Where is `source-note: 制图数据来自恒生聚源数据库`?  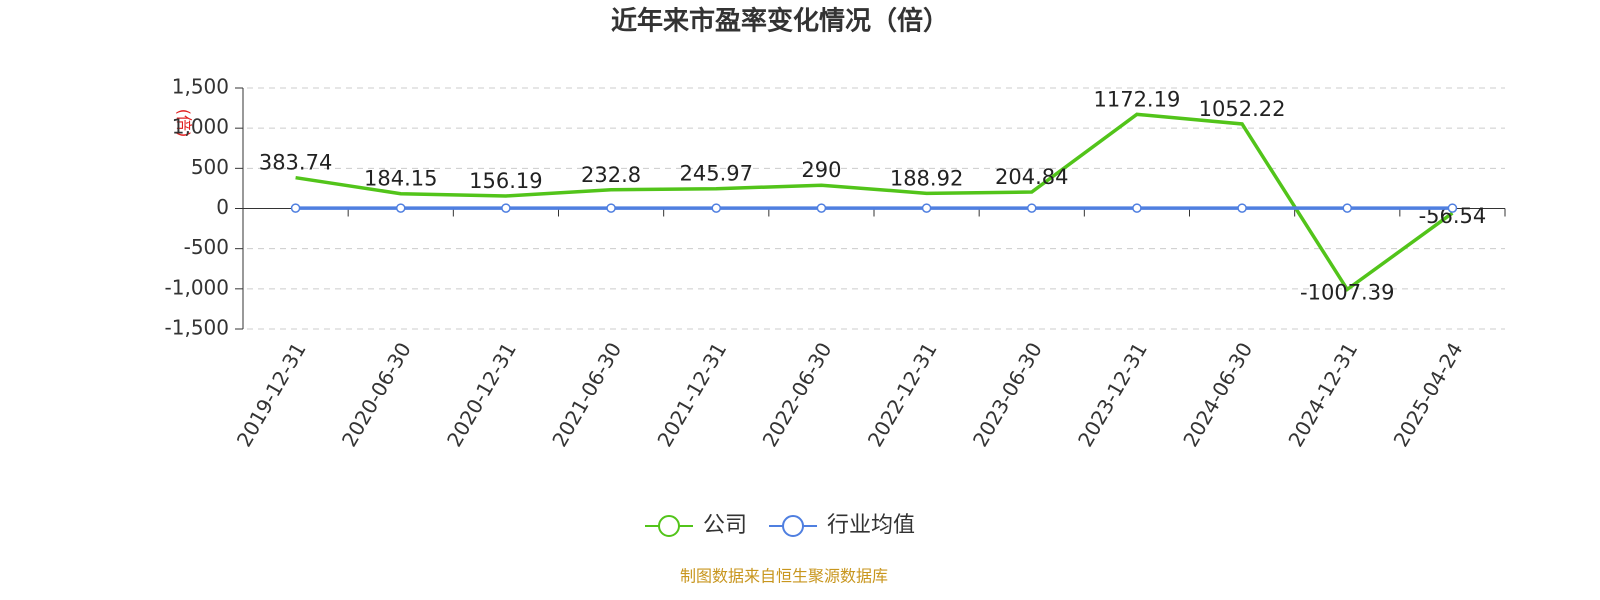 source-note: 制图数据来自恒生聚源数据库 is located at coordinates (784, 576).